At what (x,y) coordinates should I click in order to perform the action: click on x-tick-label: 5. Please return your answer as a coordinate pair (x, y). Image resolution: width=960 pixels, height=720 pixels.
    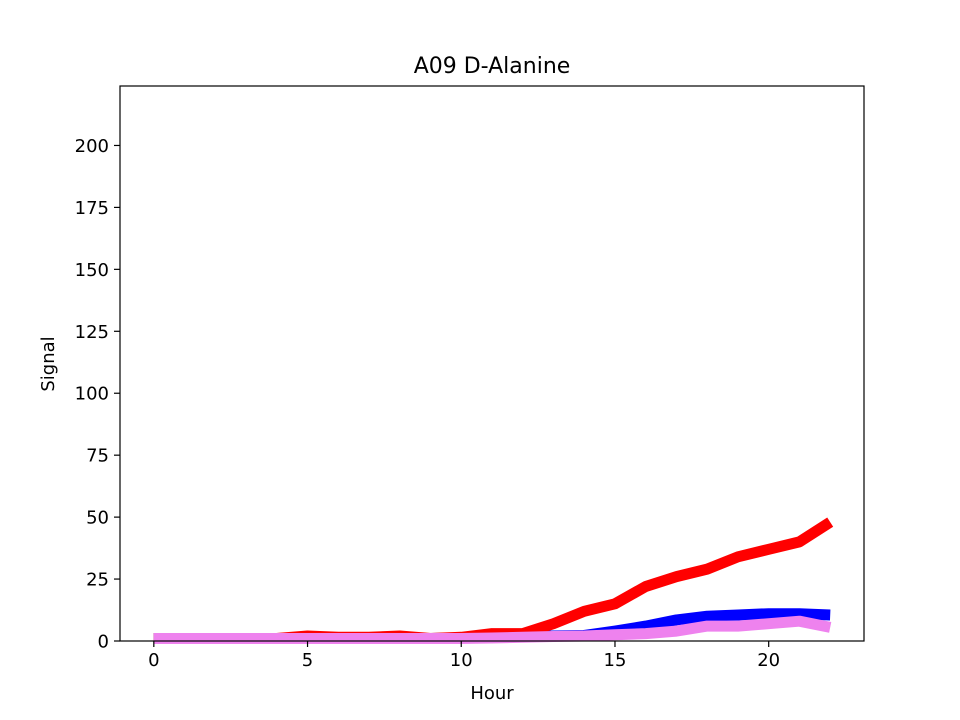
    Looking at the image, I should click on (307, 660).